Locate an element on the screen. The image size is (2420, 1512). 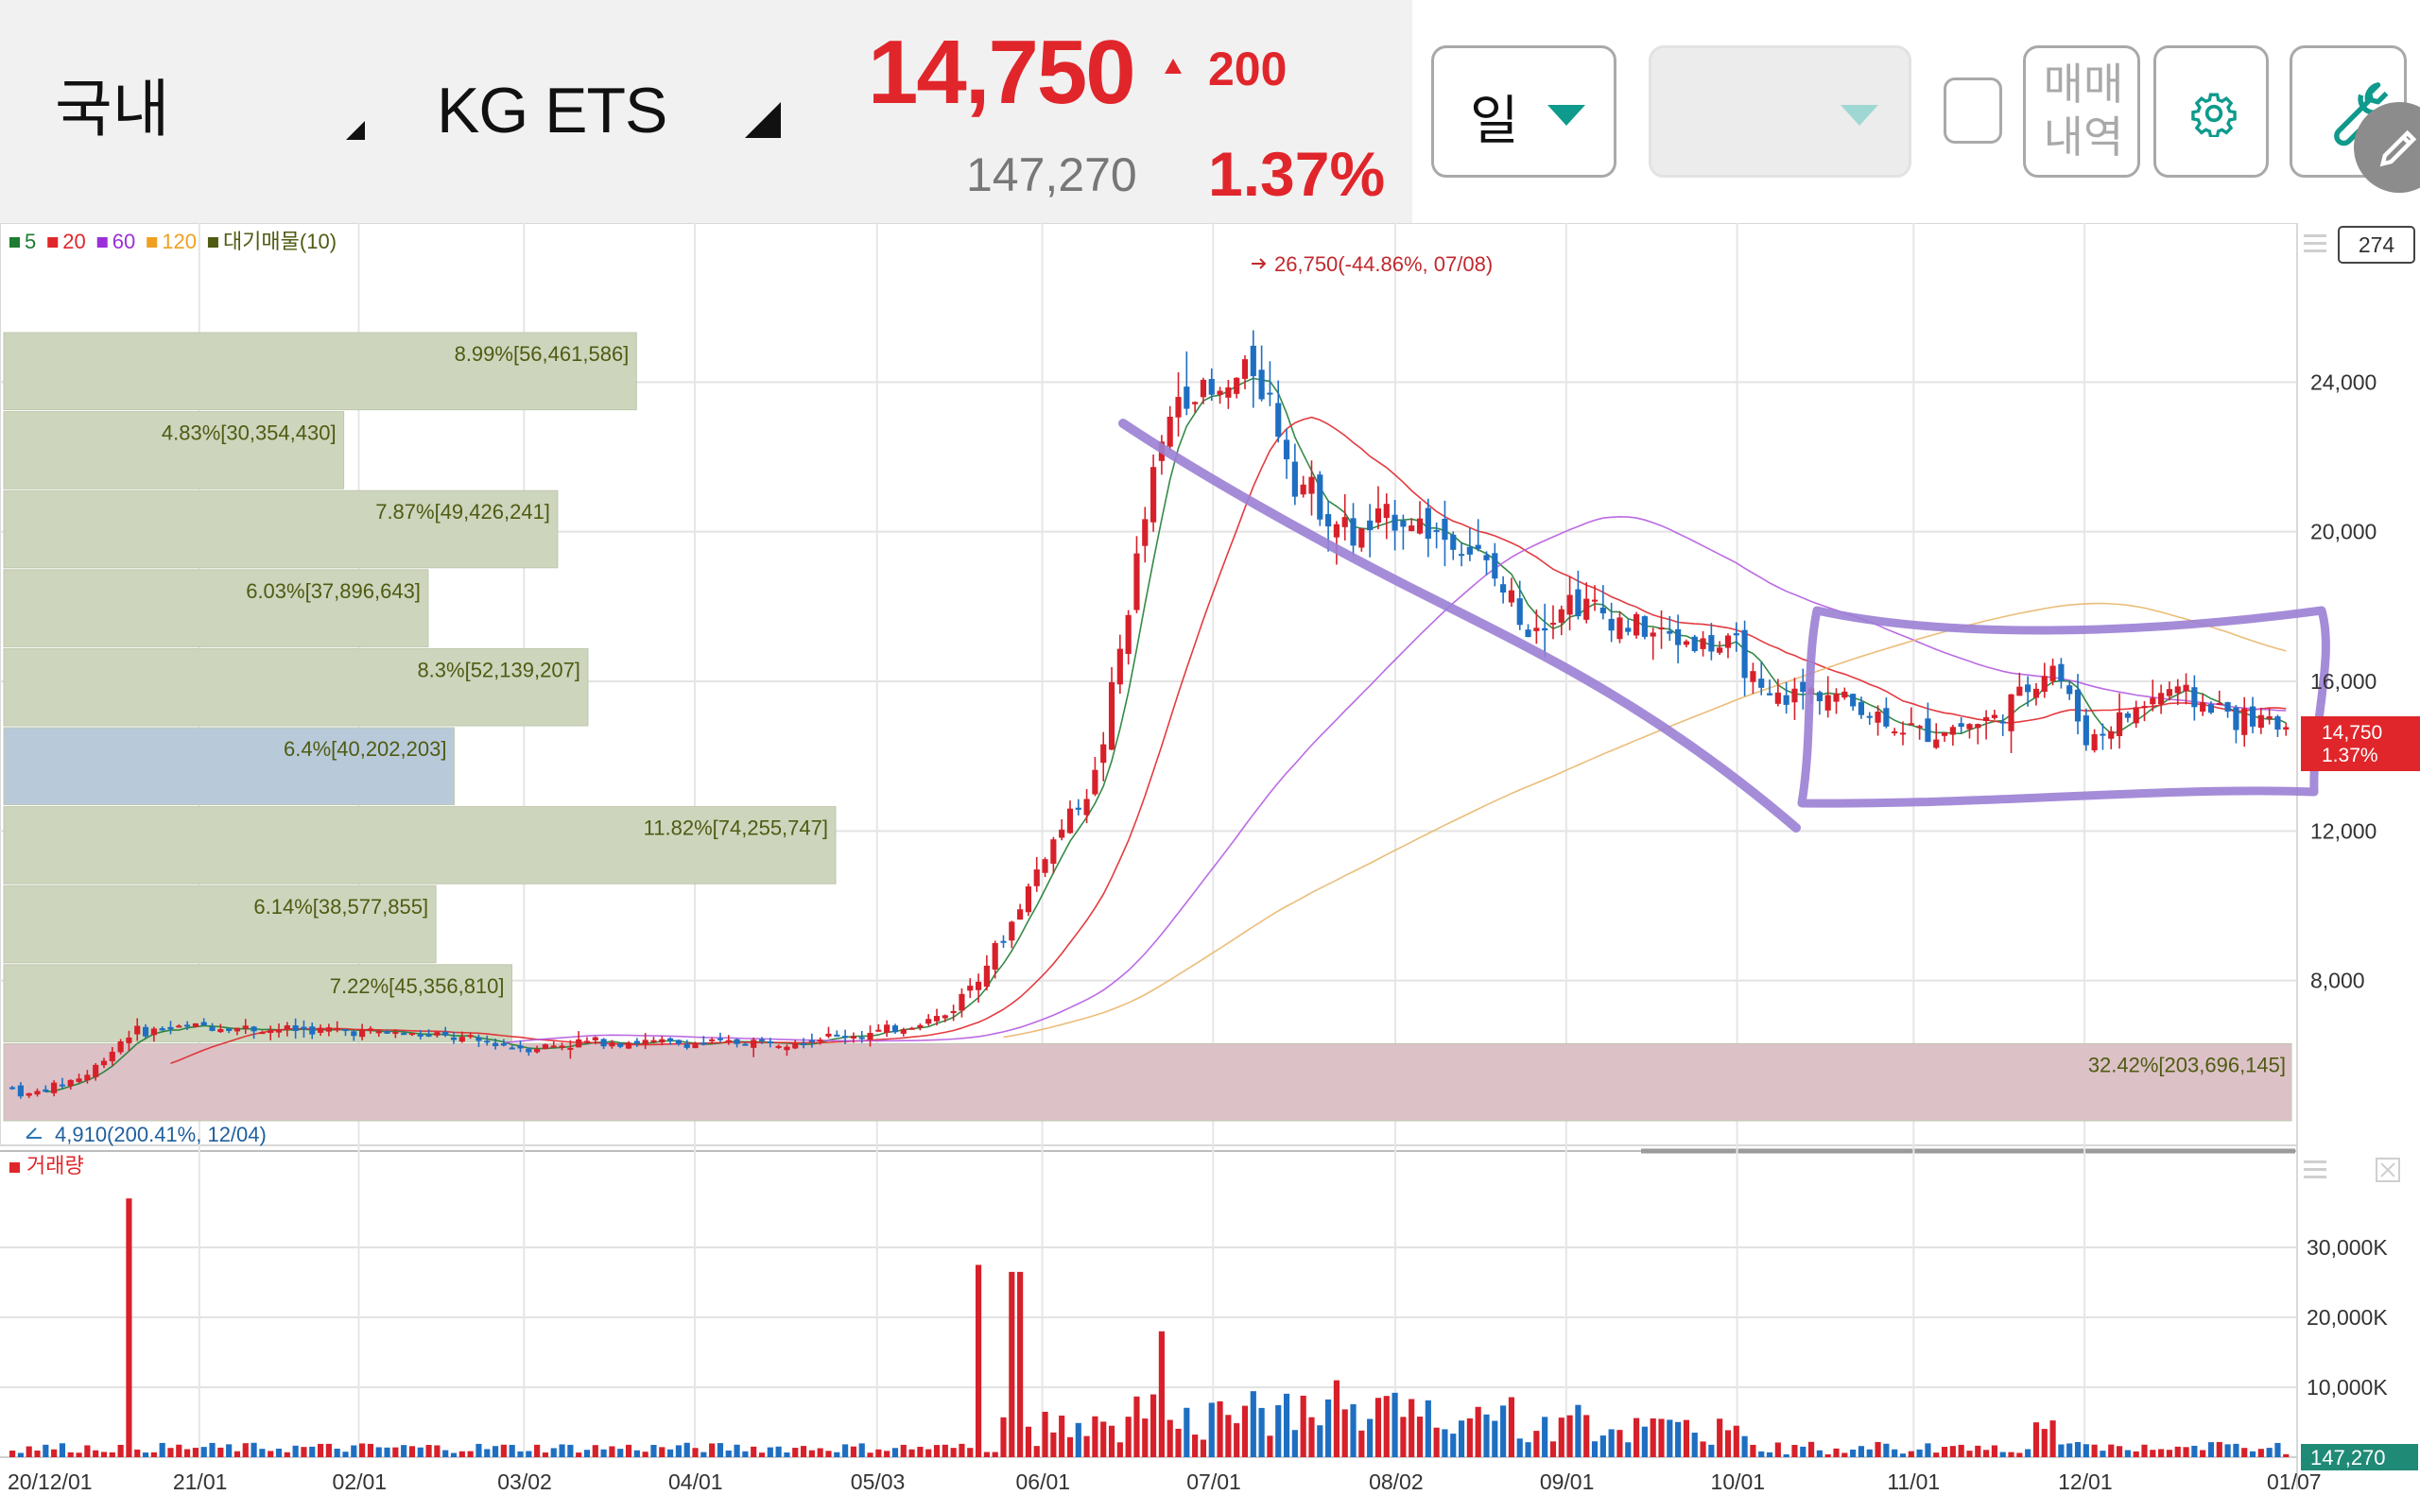
pencil-icon is located at coordinates (2398, 148).